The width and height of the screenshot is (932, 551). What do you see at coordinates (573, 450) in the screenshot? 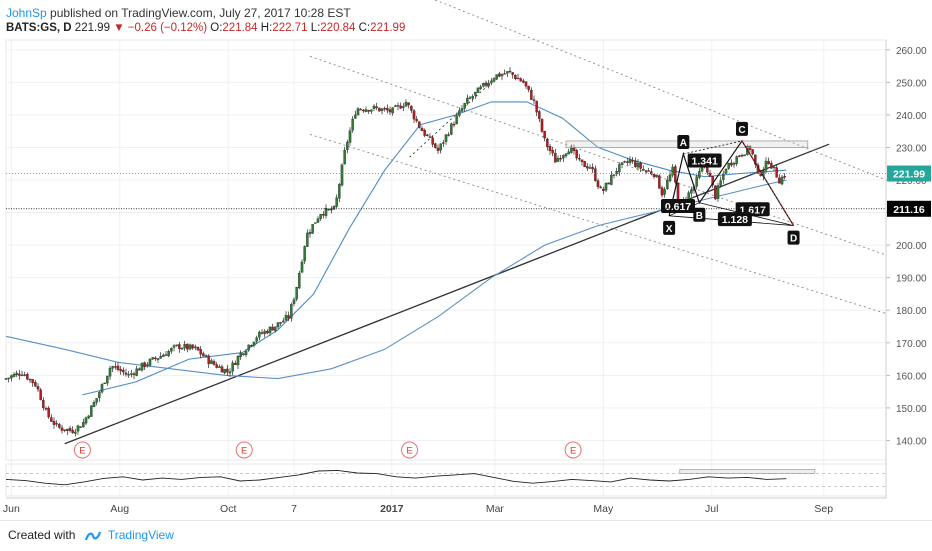
I see `earnings-marker: E` at bounding box center [573, 450].